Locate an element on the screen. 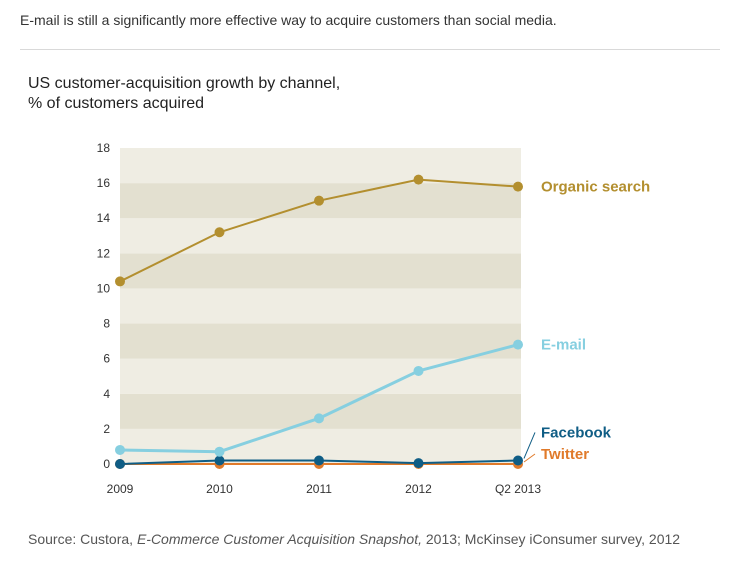  y-tick-label: 2 is located at coordinates (106, 429).